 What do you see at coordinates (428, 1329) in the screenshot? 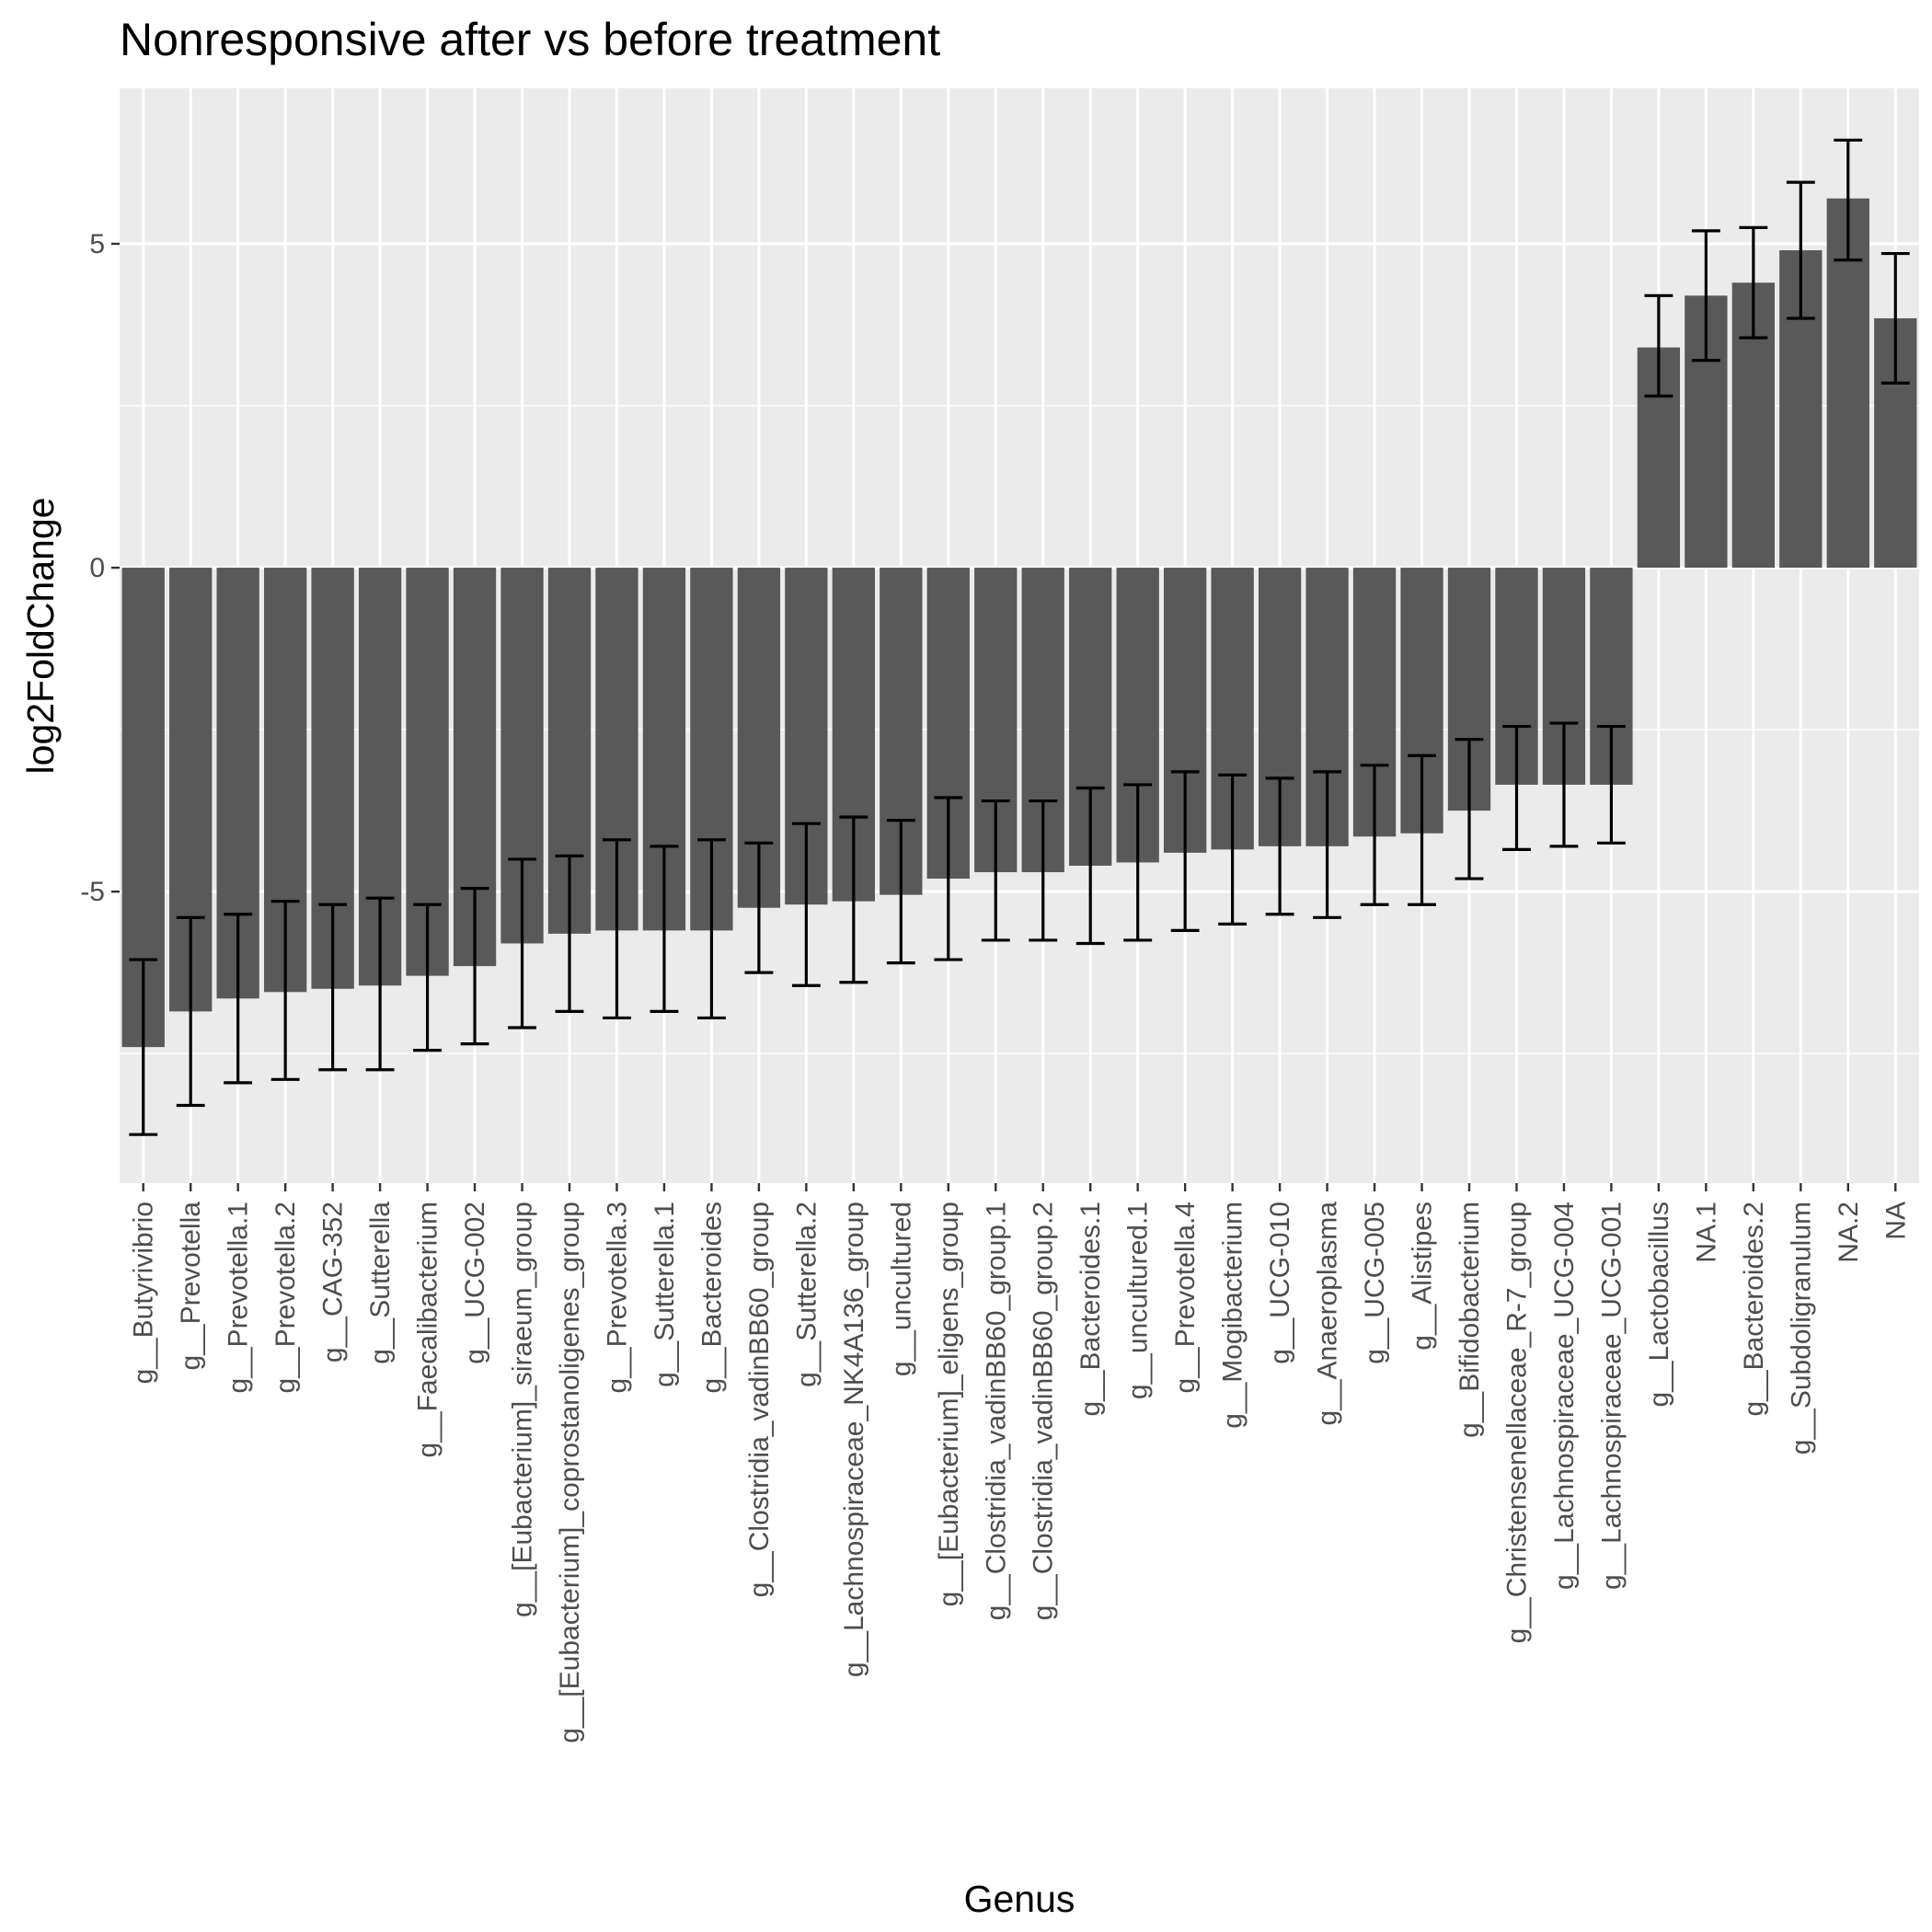
I see `x-tick-label: g__Faecalibacterium` at bounding box center [428, 1329].